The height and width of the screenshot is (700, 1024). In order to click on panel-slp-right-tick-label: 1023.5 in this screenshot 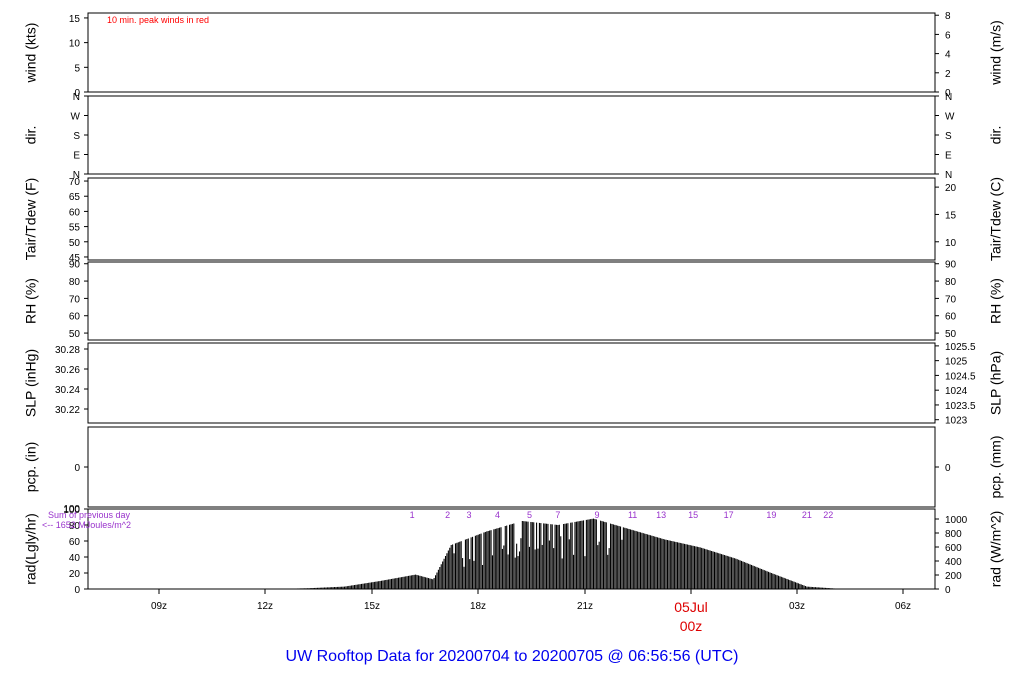, I will do `click(960, 406)`.